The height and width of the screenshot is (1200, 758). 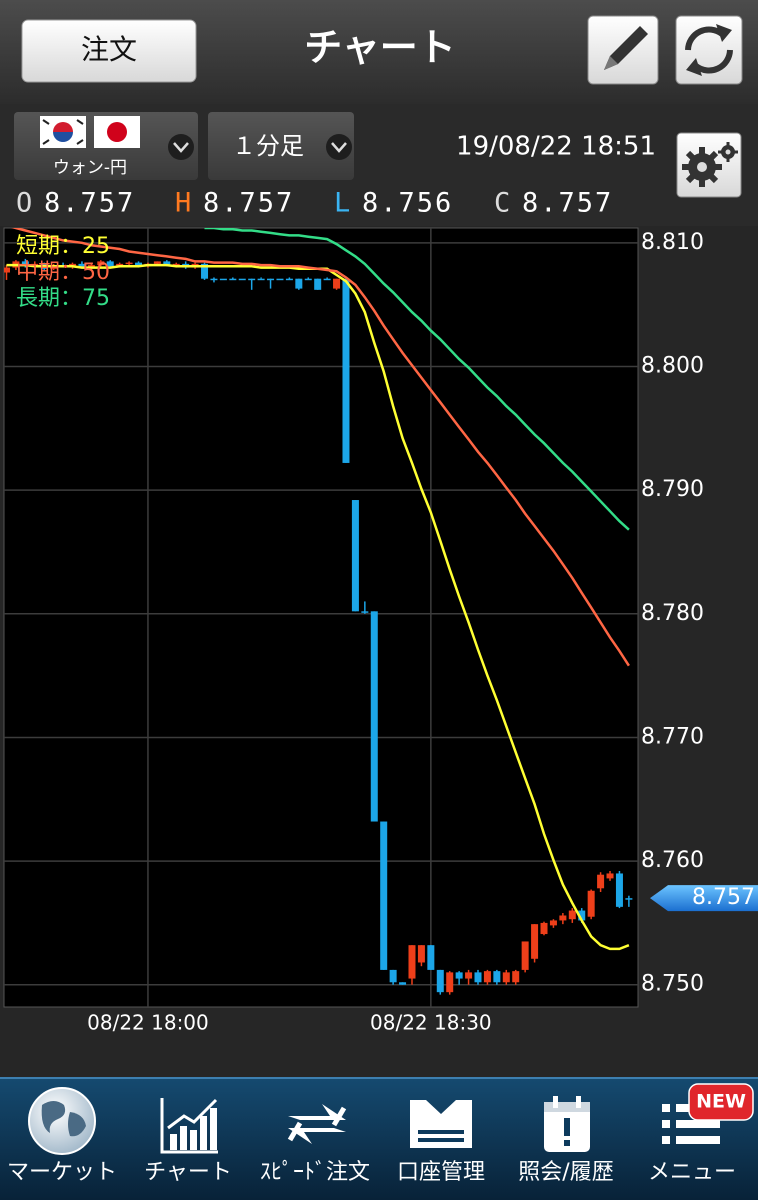 I want to click on ohlc-label: L, so click(x=342, y=203).